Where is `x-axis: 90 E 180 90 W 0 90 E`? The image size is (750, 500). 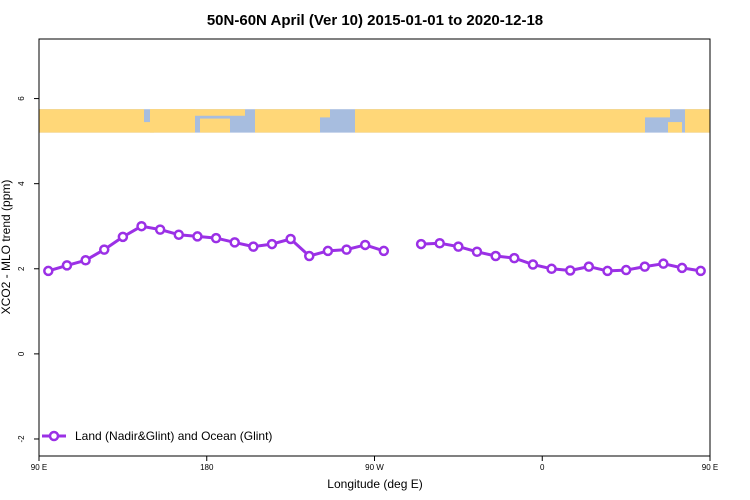 x-axis: 90 E 180 90 W 0 90 E is located at coordinates (374, 464).